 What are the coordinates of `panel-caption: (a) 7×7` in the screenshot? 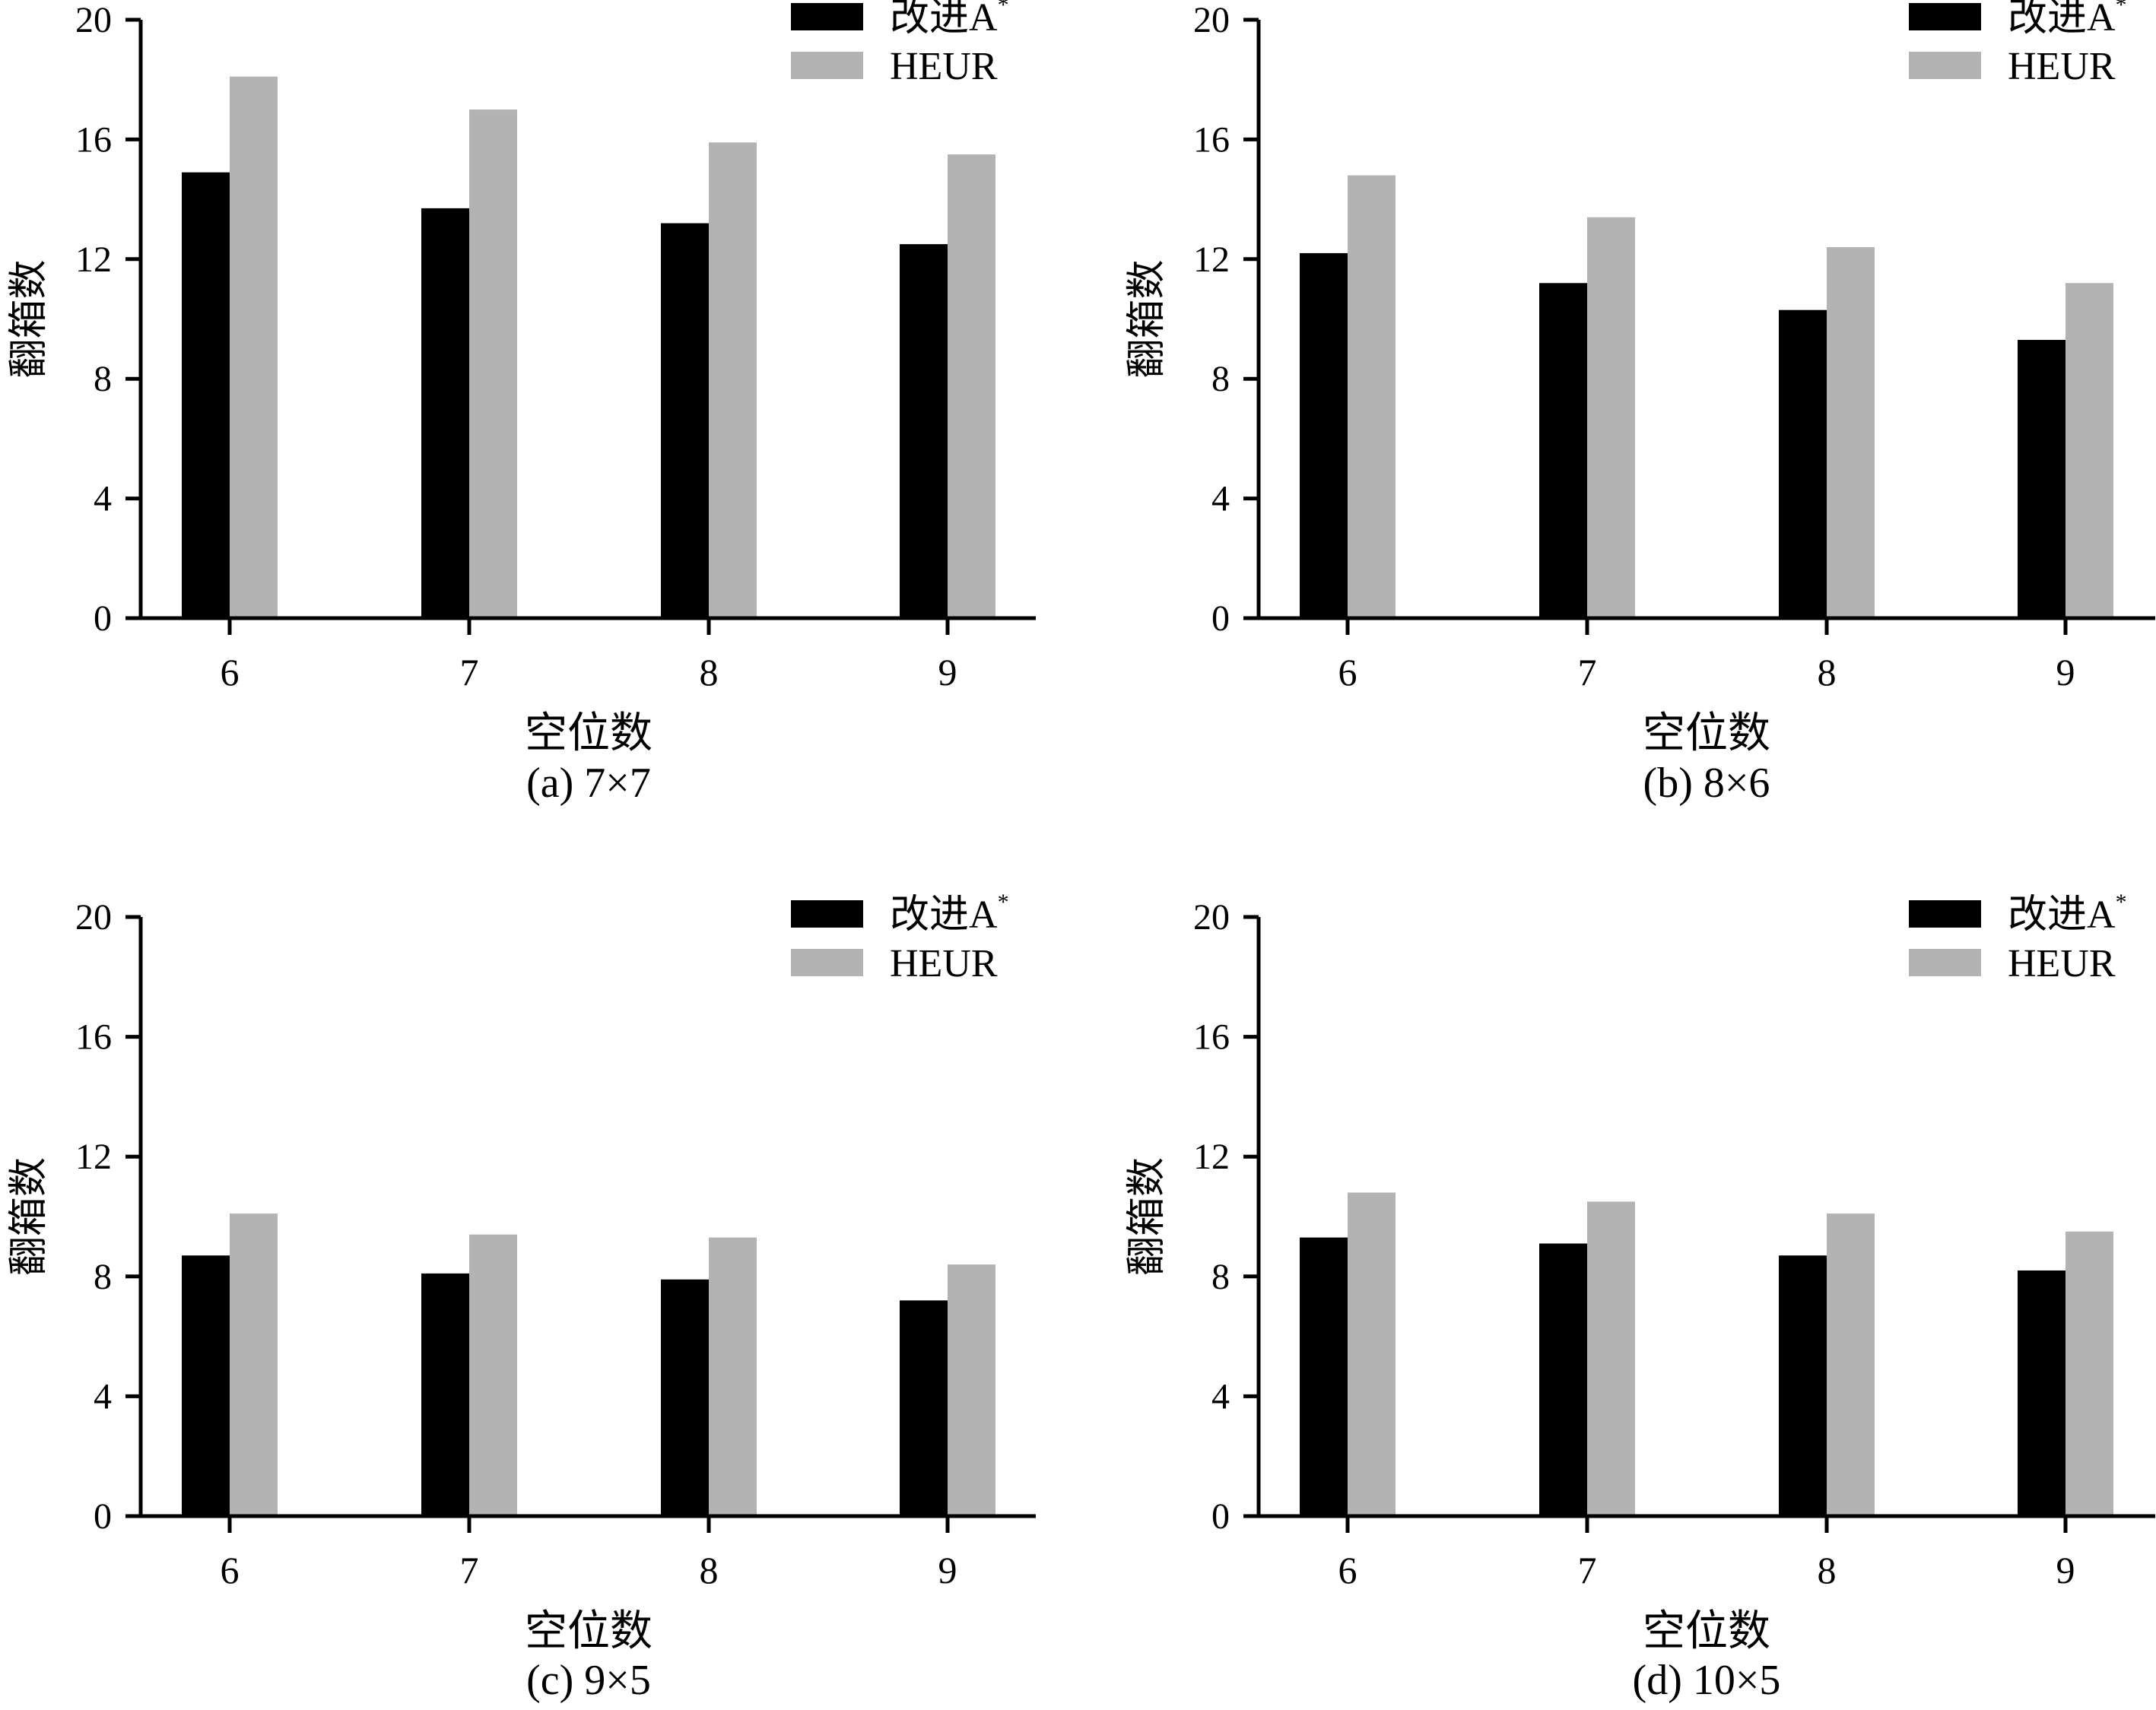 It's located at (588, 783).